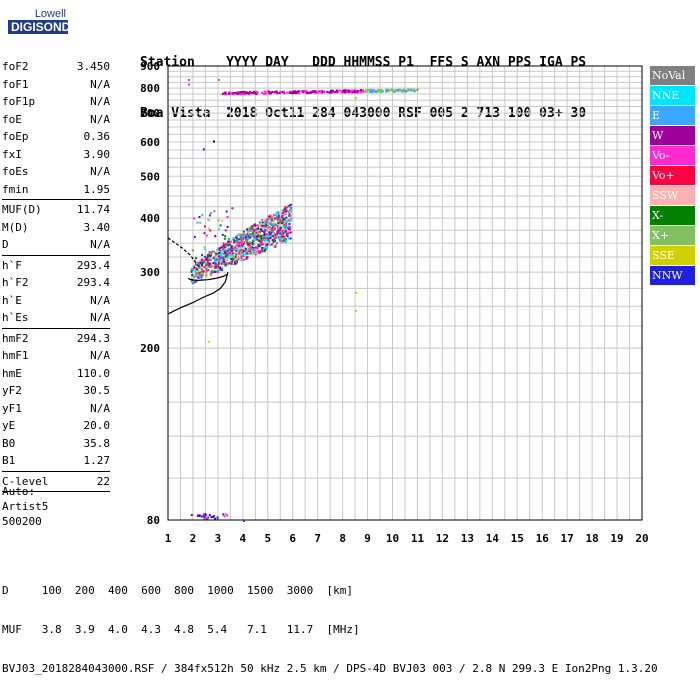  What do you see at coordinates (672, 195) in the screenshot?
I see `legend-item-ssw: SSW` at bounding box center [672, 195].